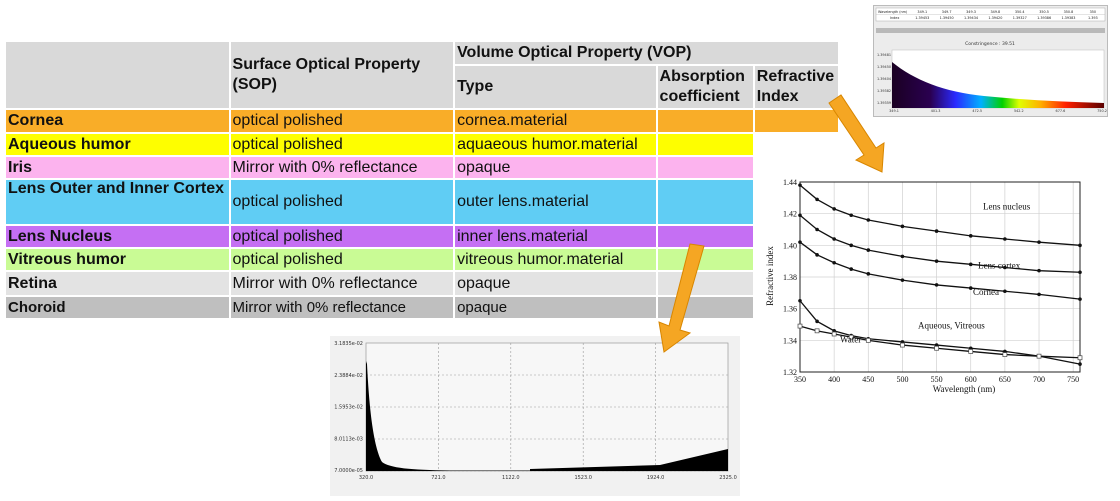  Describe the element at coordinates (999, 265) in the screenshot. I see `chart-series-label: Lens cortex` at that location.